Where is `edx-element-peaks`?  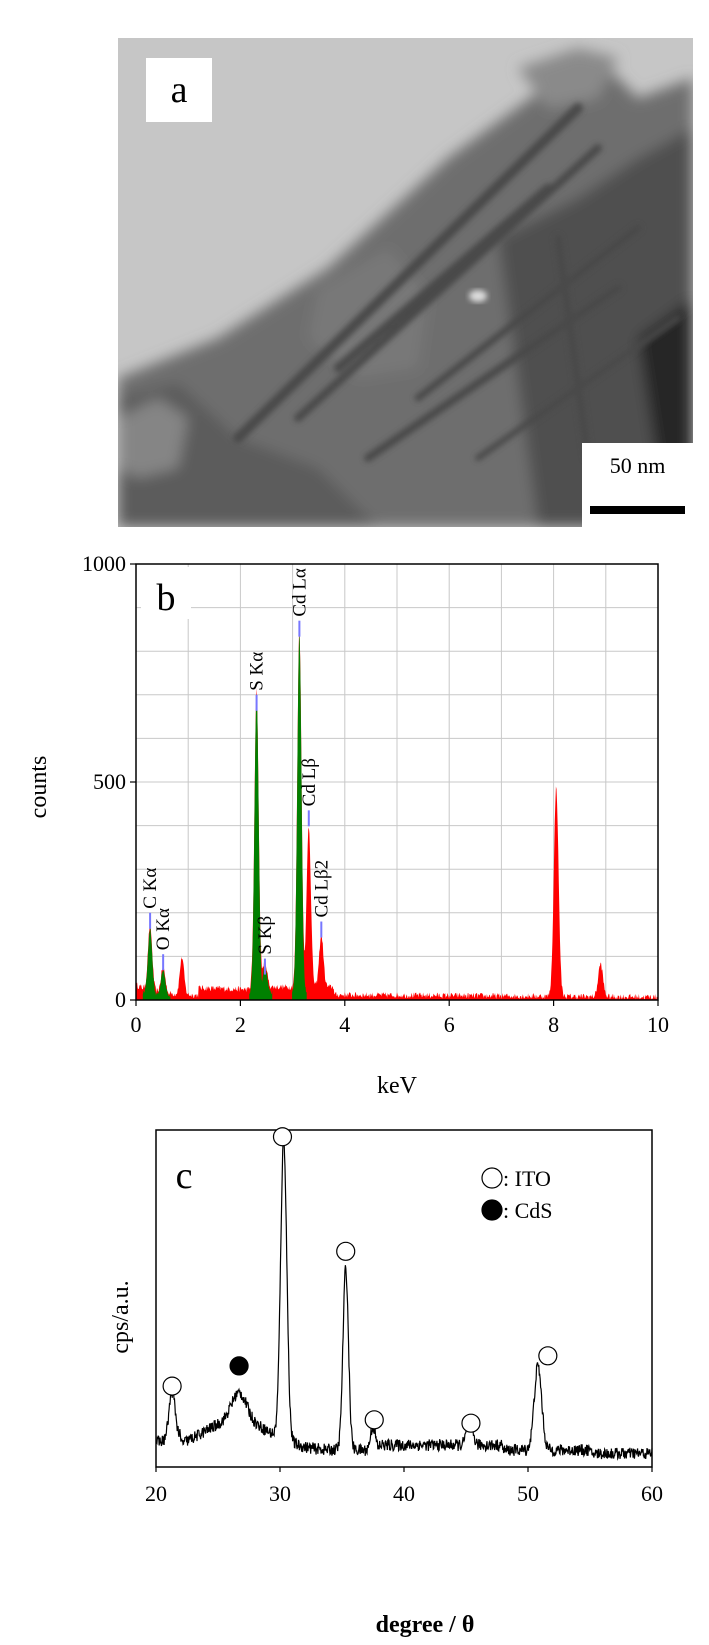
edx-element-peaks is located at coordinates (224, 817).